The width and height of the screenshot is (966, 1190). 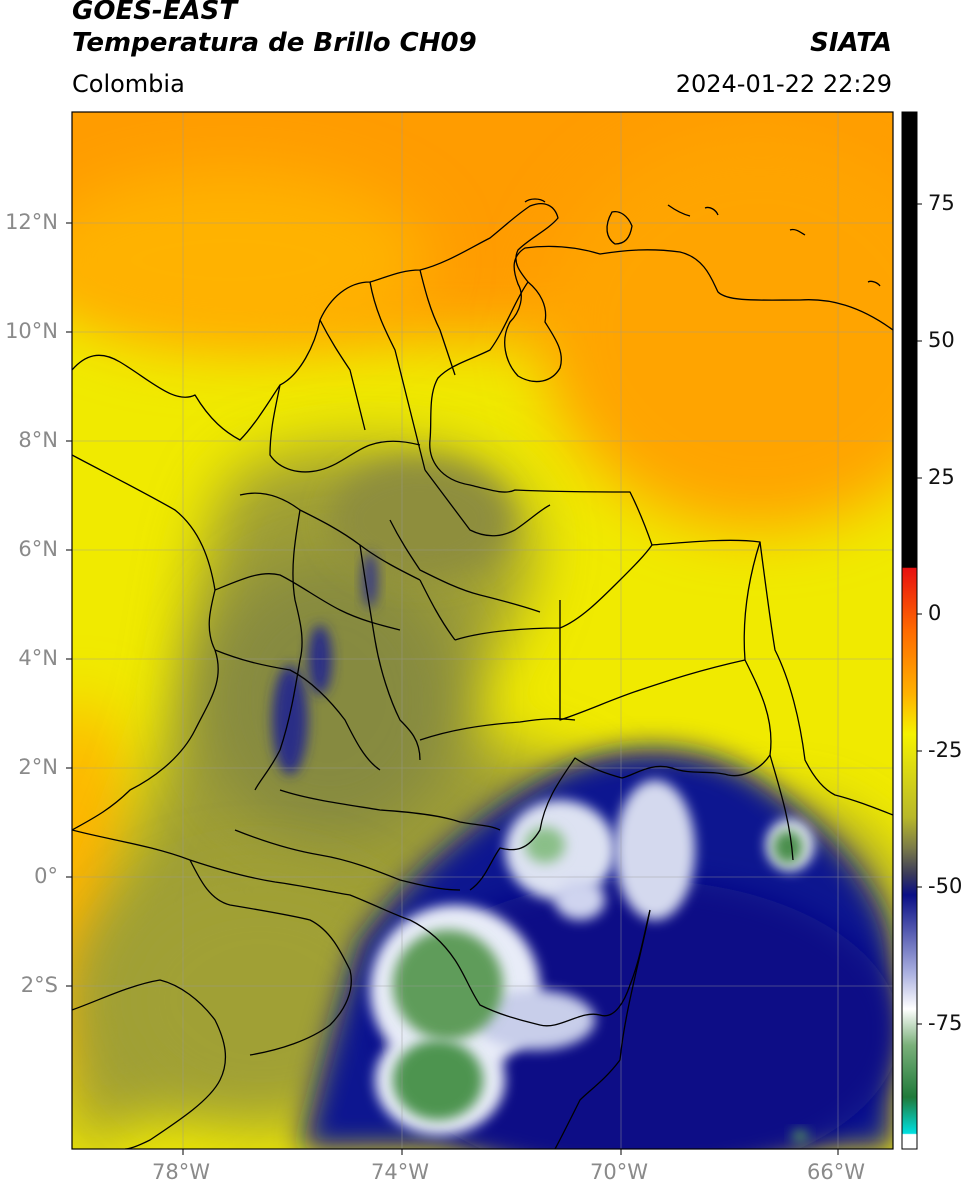 What do you see at coordinates (274, 43) in the screenshot?
I see `product-title: Temperatura de Brillo CH09` at bounding box center [274, 43].